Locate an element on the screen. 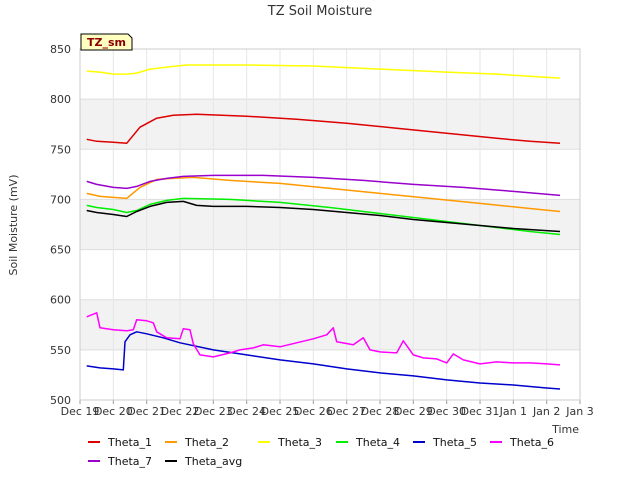  legend-label-theta-1: Theta_1 is located at coordinates (129, 442).